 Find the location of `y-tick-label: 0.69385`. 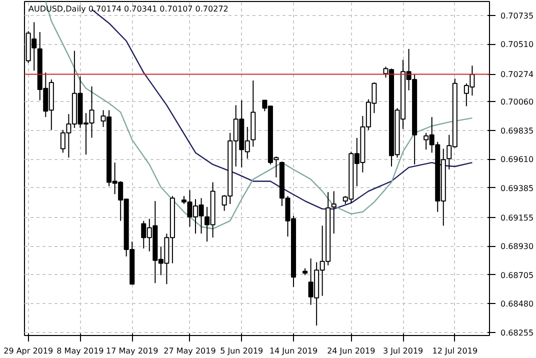

y-tick-label: 0.69385 is located at coordinates (517, 188).